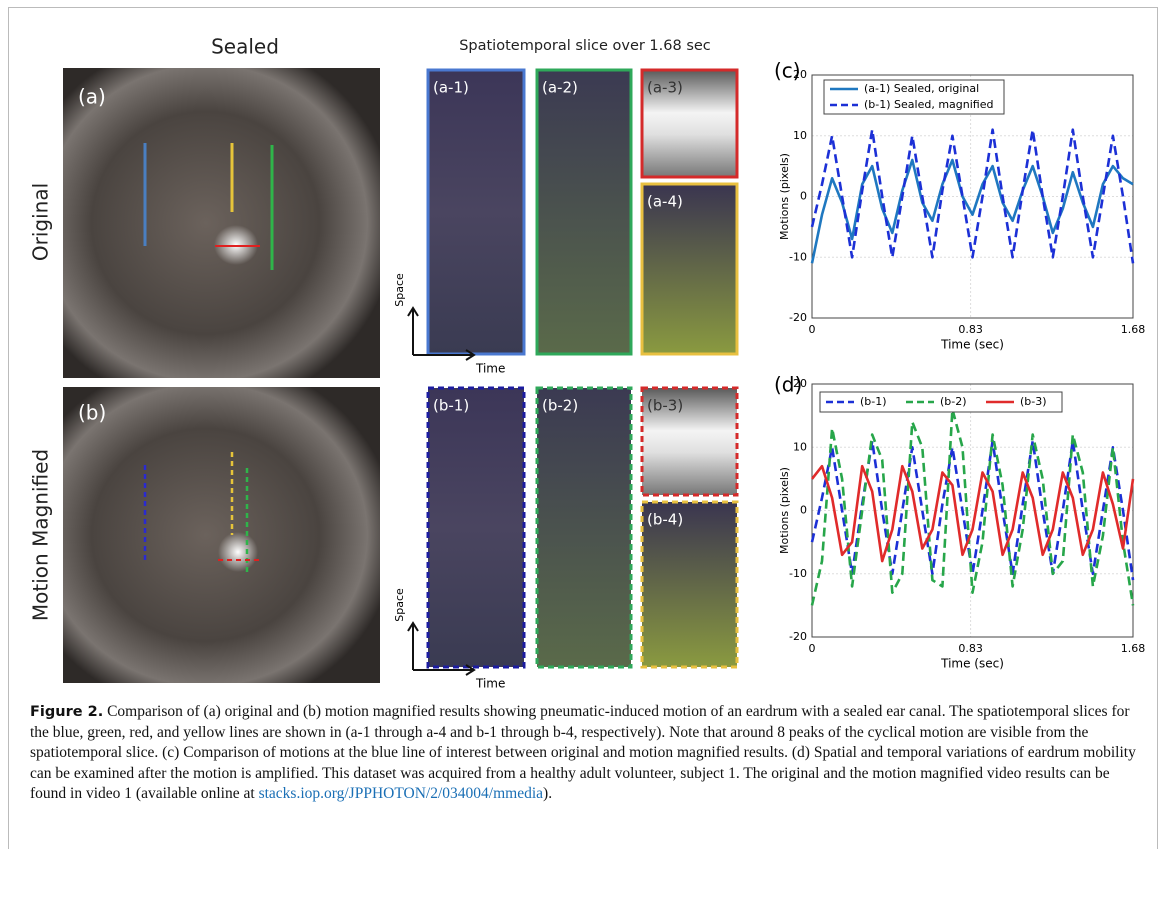 The image size is (1168, 899). Describe the element at coordinates (873, 401) in the screenshot. I see `legend-label: (b-1)` at that location.